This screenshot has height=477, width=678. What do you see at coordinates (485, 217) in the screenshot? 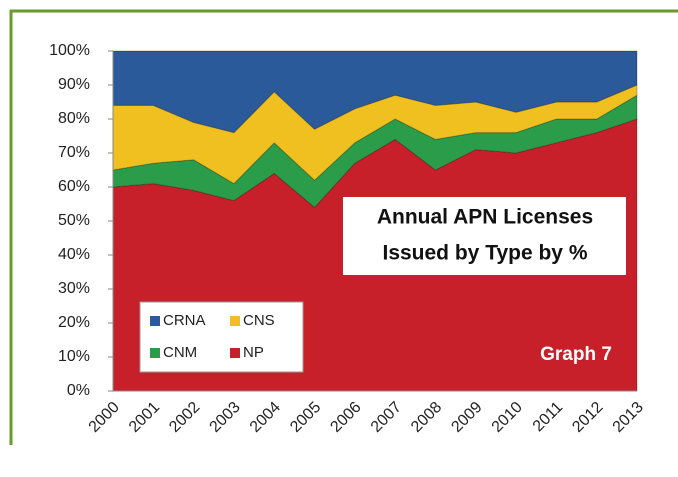
I see `chart-title: Annual APN Licenses` at bounding box center [485, 217].